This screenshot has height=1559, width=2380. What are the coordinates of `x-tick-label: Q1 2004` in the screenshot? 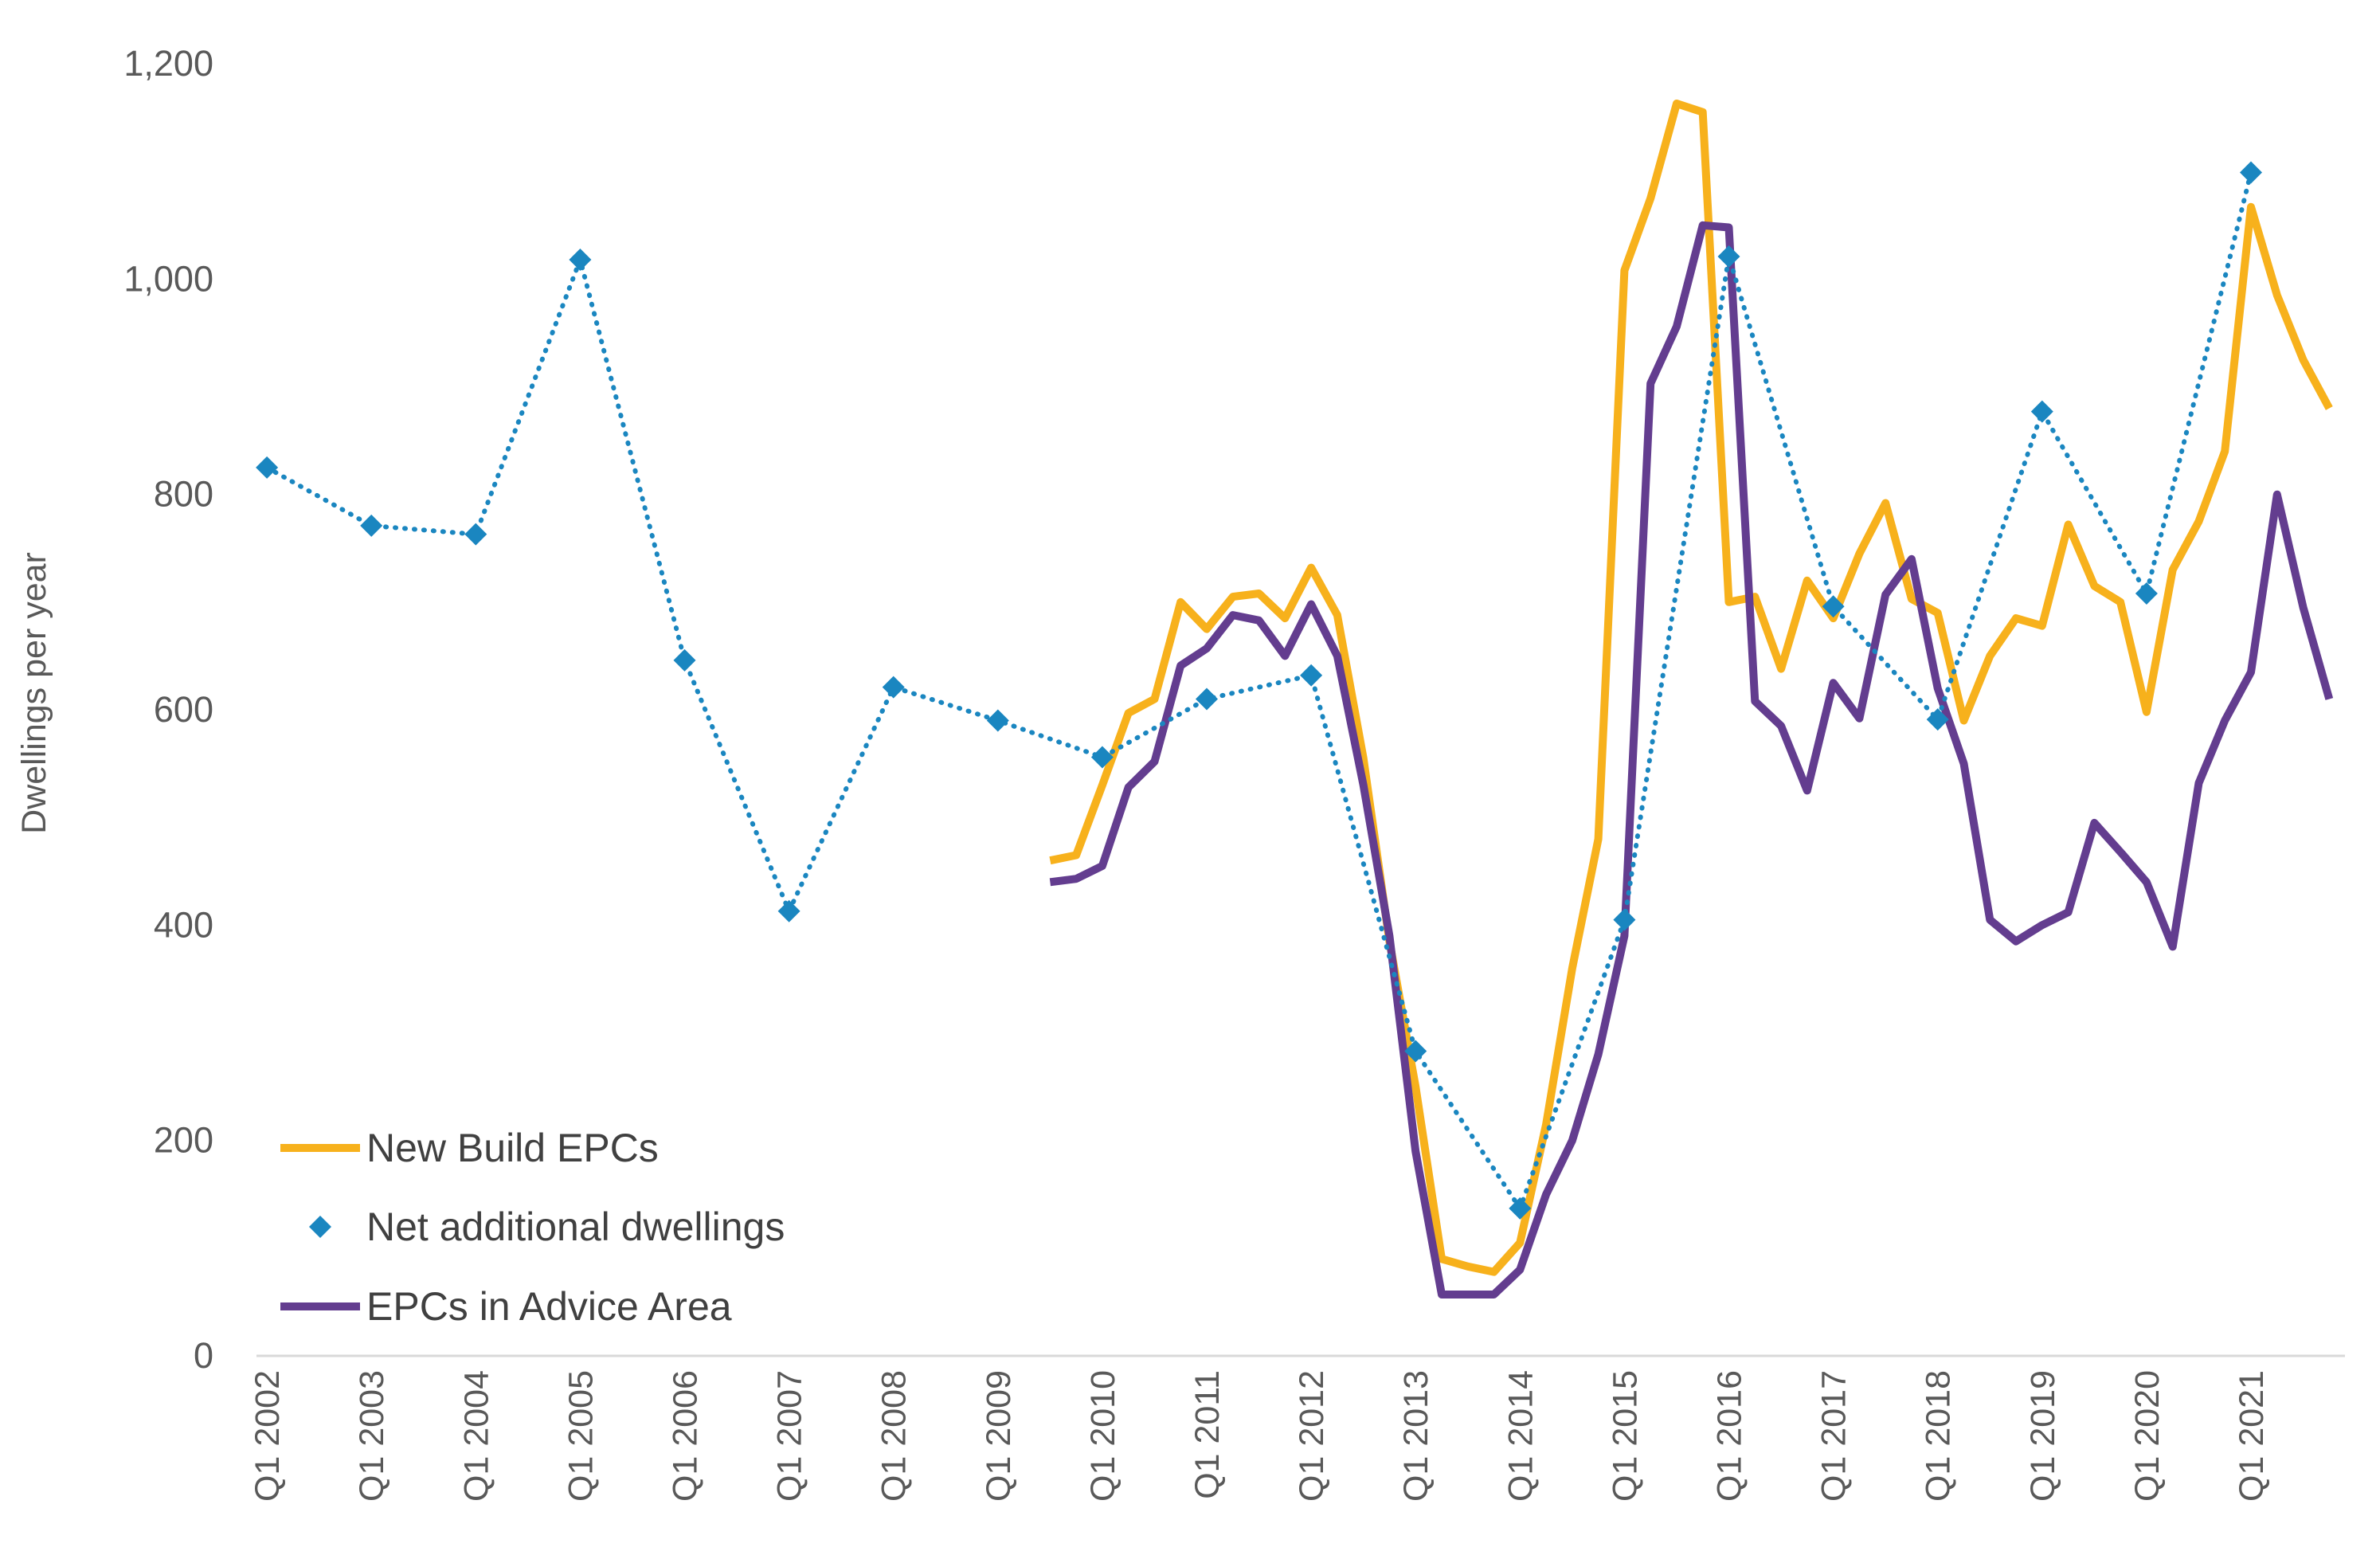 It's located at (476, 1436).